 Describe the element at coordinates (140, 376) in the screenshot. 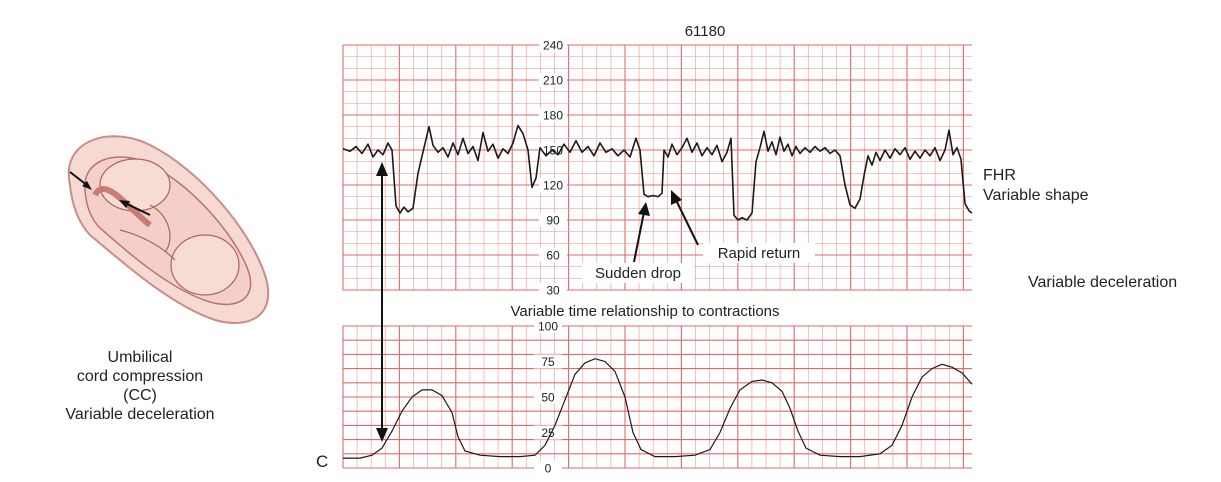

I see `caption-line: cord compression` at that location.